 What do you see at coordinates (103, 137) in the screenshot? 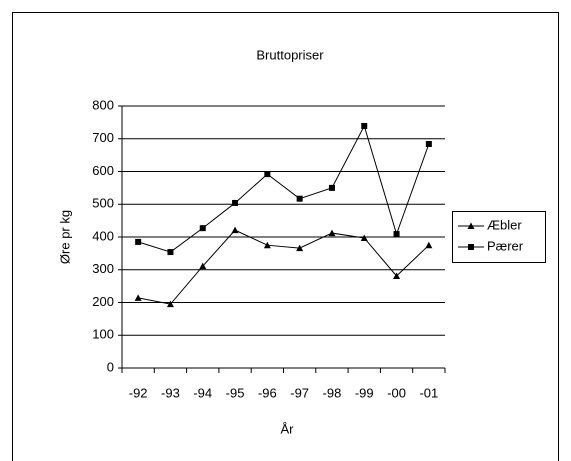
I see `y-tick-label: 700` at bounding box center [103, 137].